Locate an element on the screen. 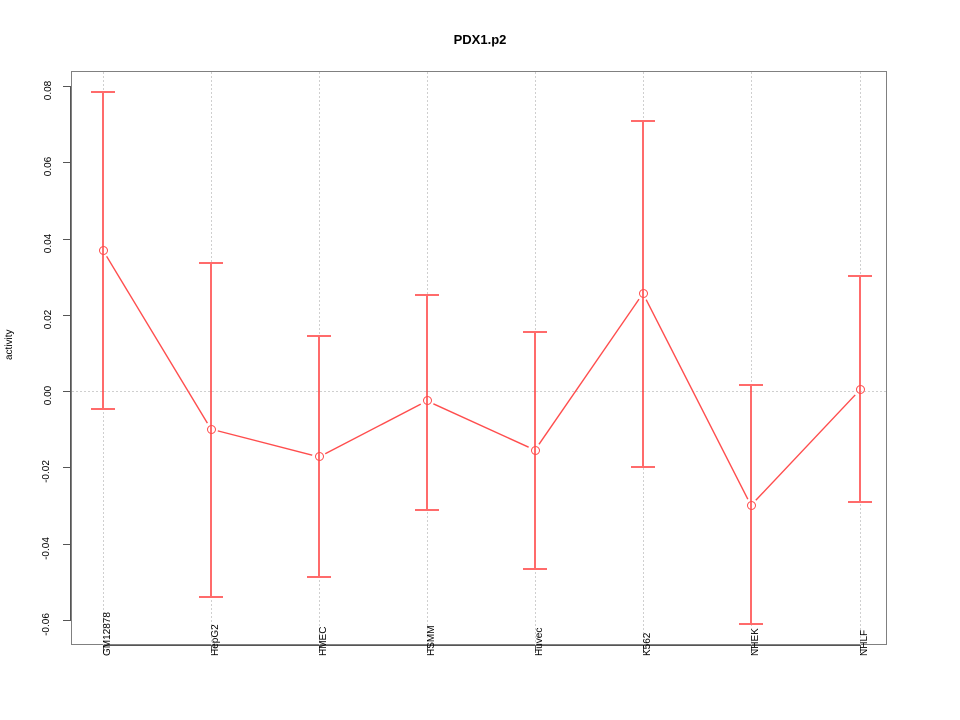  x-tick-label-text: HepG2 is located at coordinates (215, 640).